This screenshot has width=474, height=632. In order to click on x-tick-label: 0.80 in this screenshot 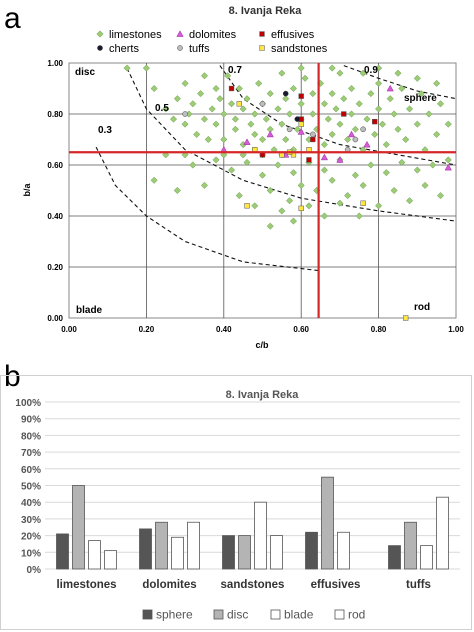, I will do `click(379, 329)`.